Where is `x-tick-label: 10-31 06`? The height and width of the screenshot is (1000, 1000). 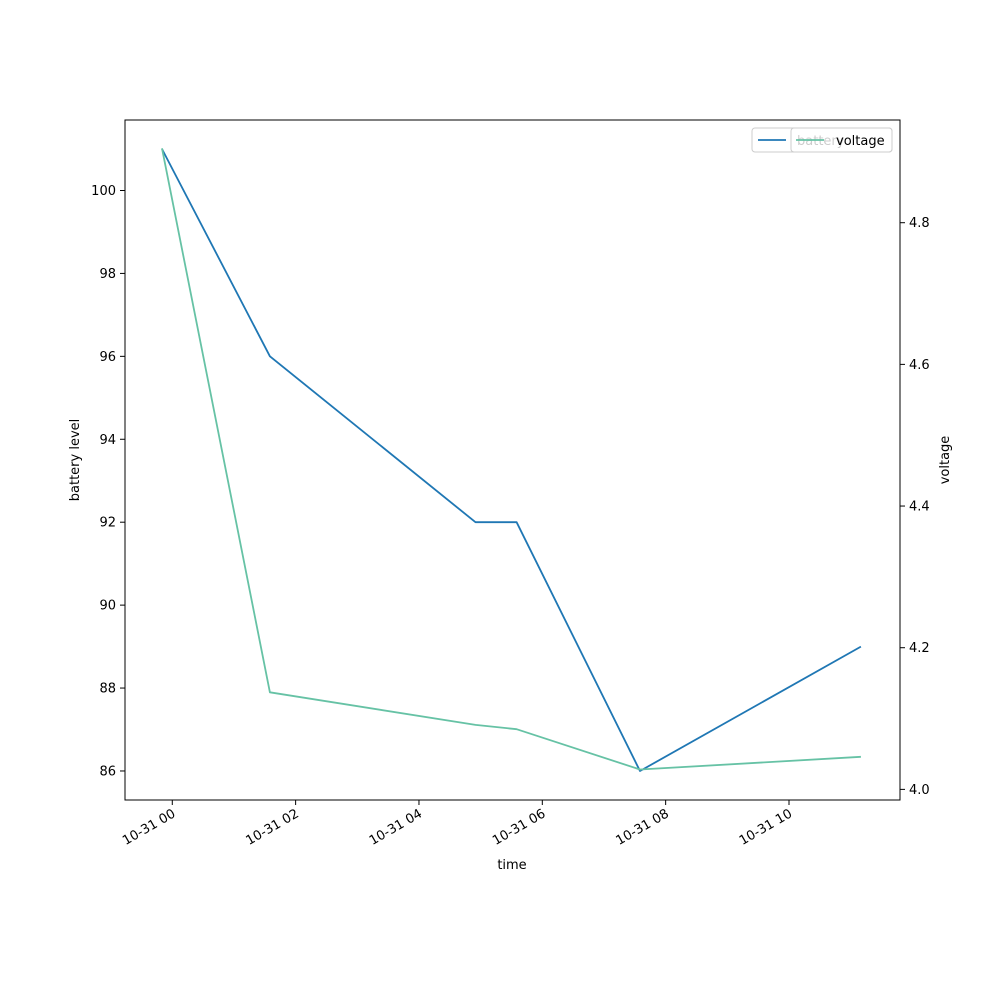
x-tick-label: 10-31 06 is located at coordinates (519, 827).